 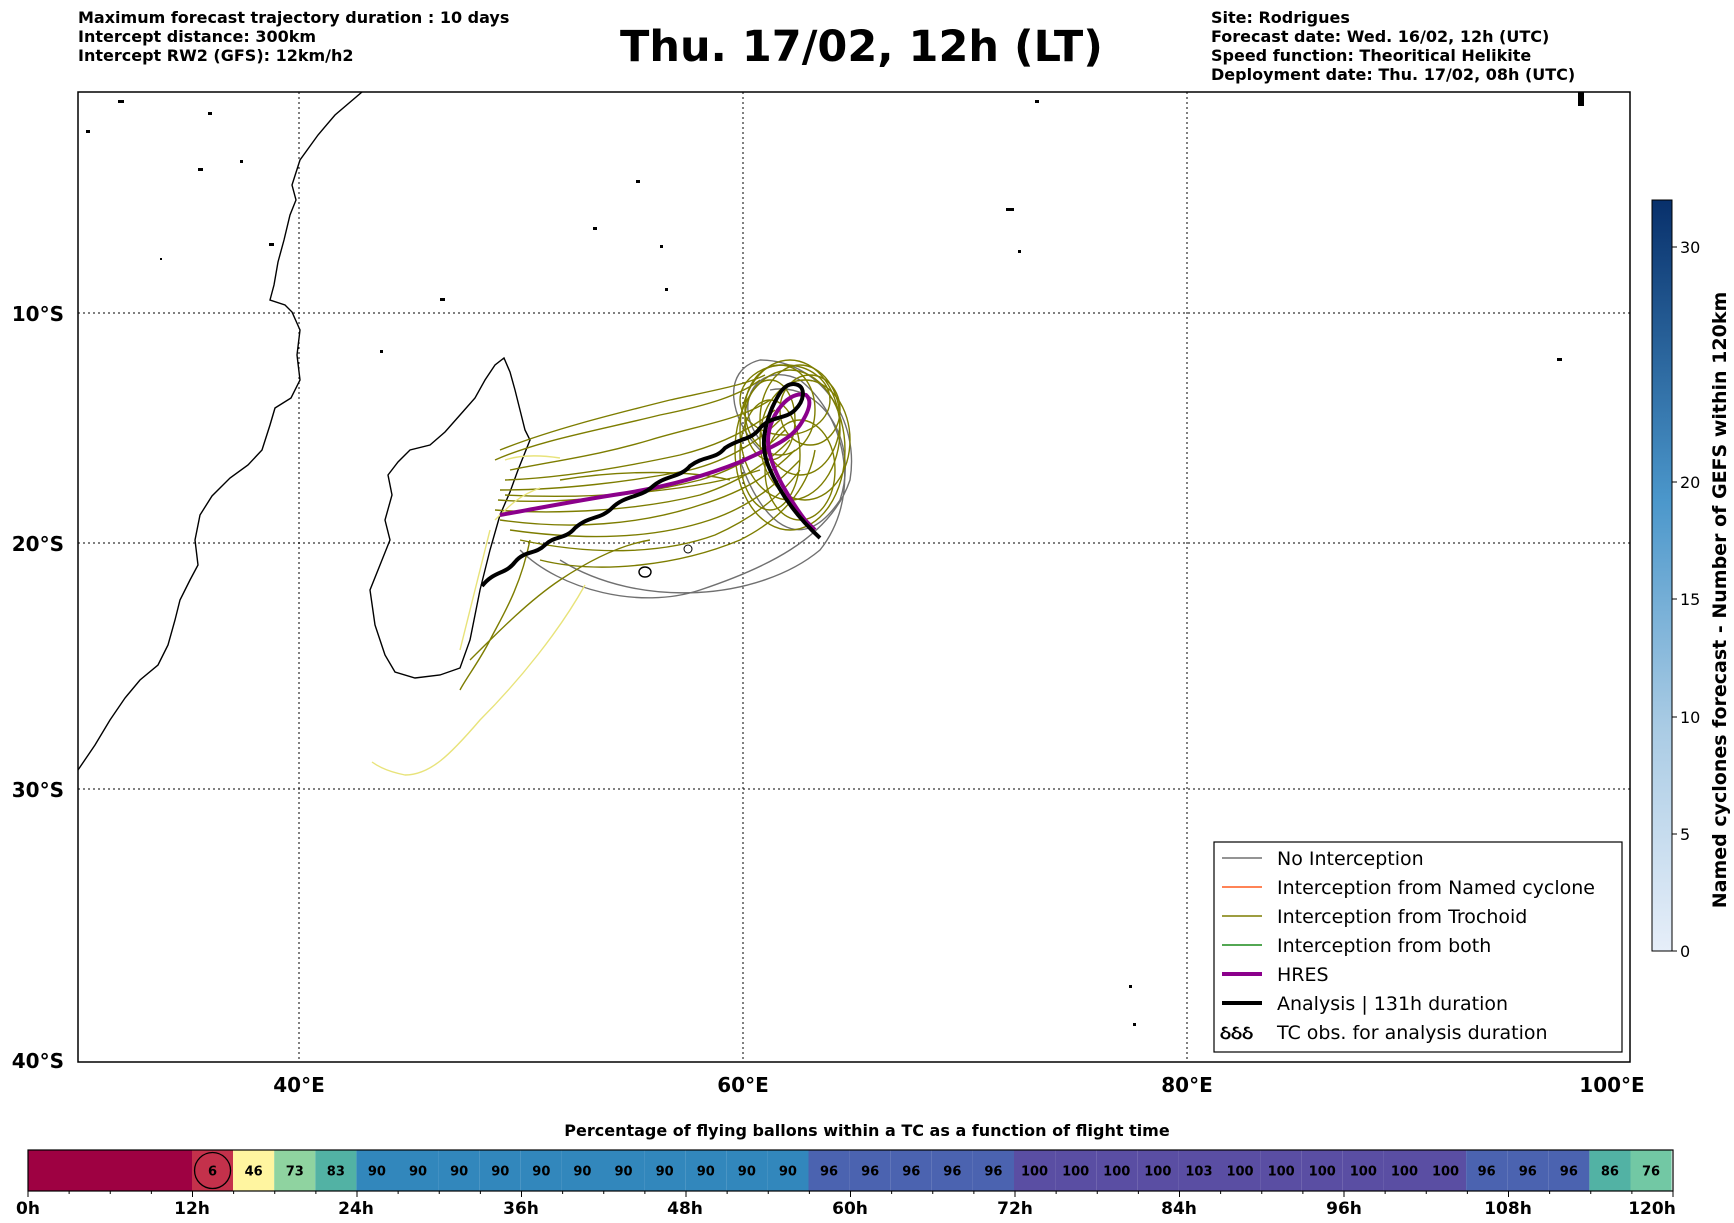 I want to click on legend-item: Interception from Named cyclone, so click(x=1408, y=888).